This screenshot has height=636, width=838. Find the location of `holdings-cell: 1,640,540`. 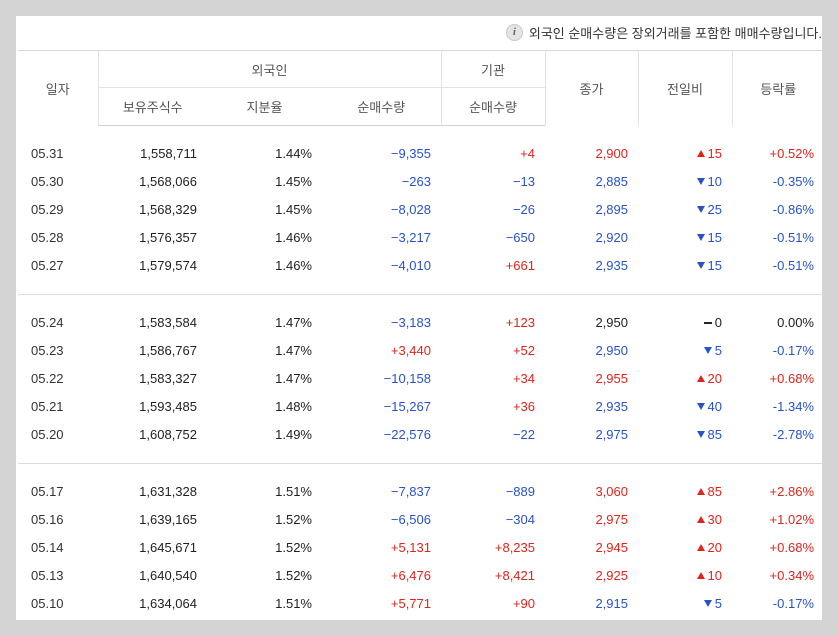

holdings-cell: 1,640,540 is located at coordinates (168, 575).